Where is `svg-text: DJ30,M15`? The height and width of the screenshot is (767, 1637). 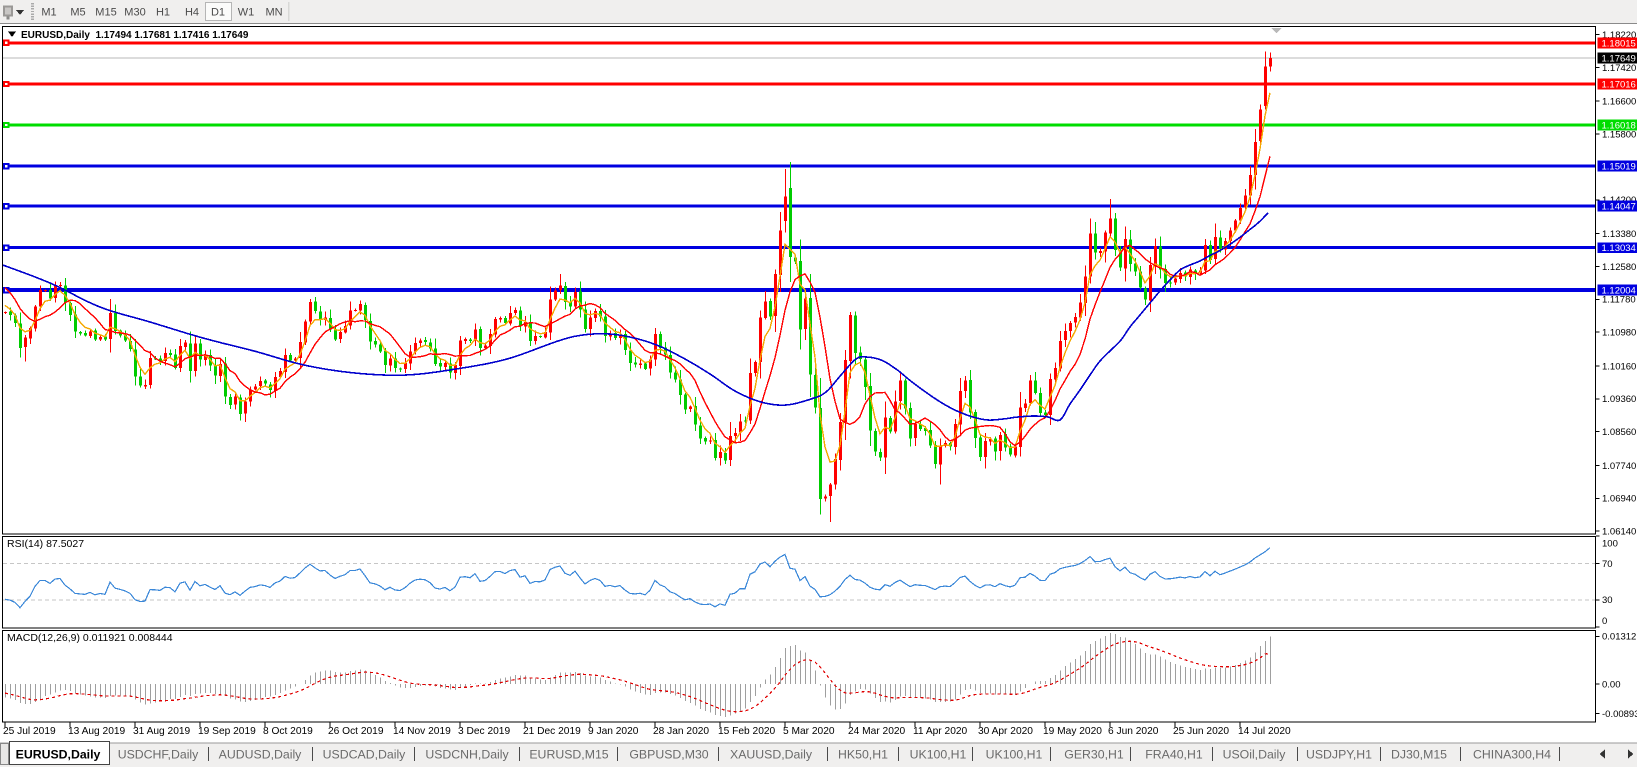
svg-text: DJ30,M15 is located at coordinates (1419, 755).